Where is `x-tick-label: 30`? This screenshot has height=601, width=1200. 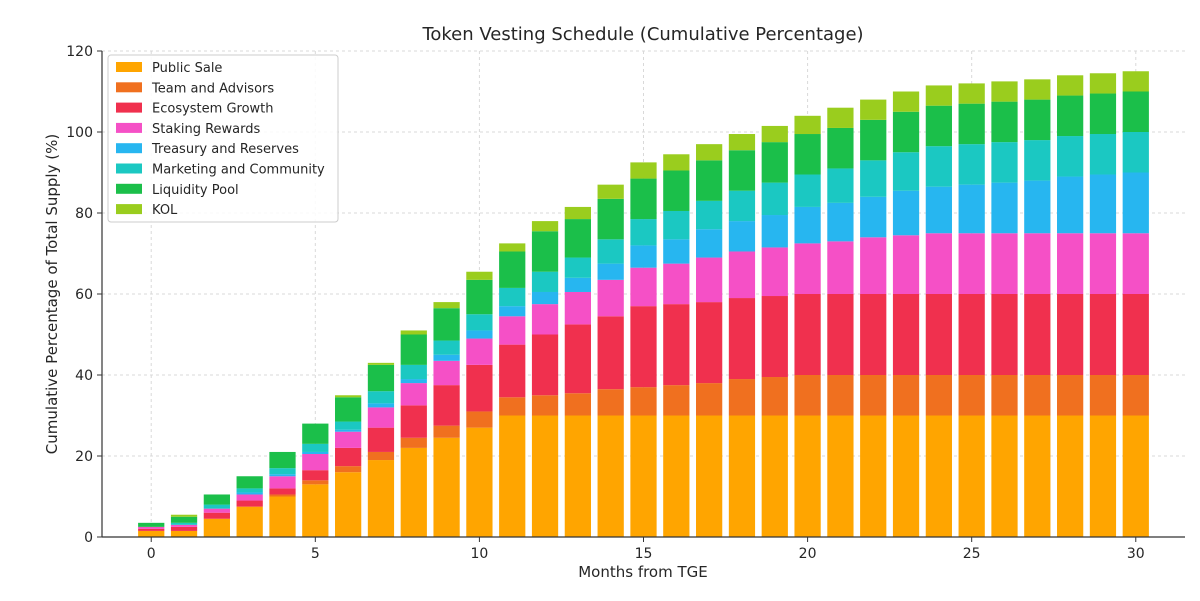
x-tick-label: 30 is located at coordinates (1136, 554).